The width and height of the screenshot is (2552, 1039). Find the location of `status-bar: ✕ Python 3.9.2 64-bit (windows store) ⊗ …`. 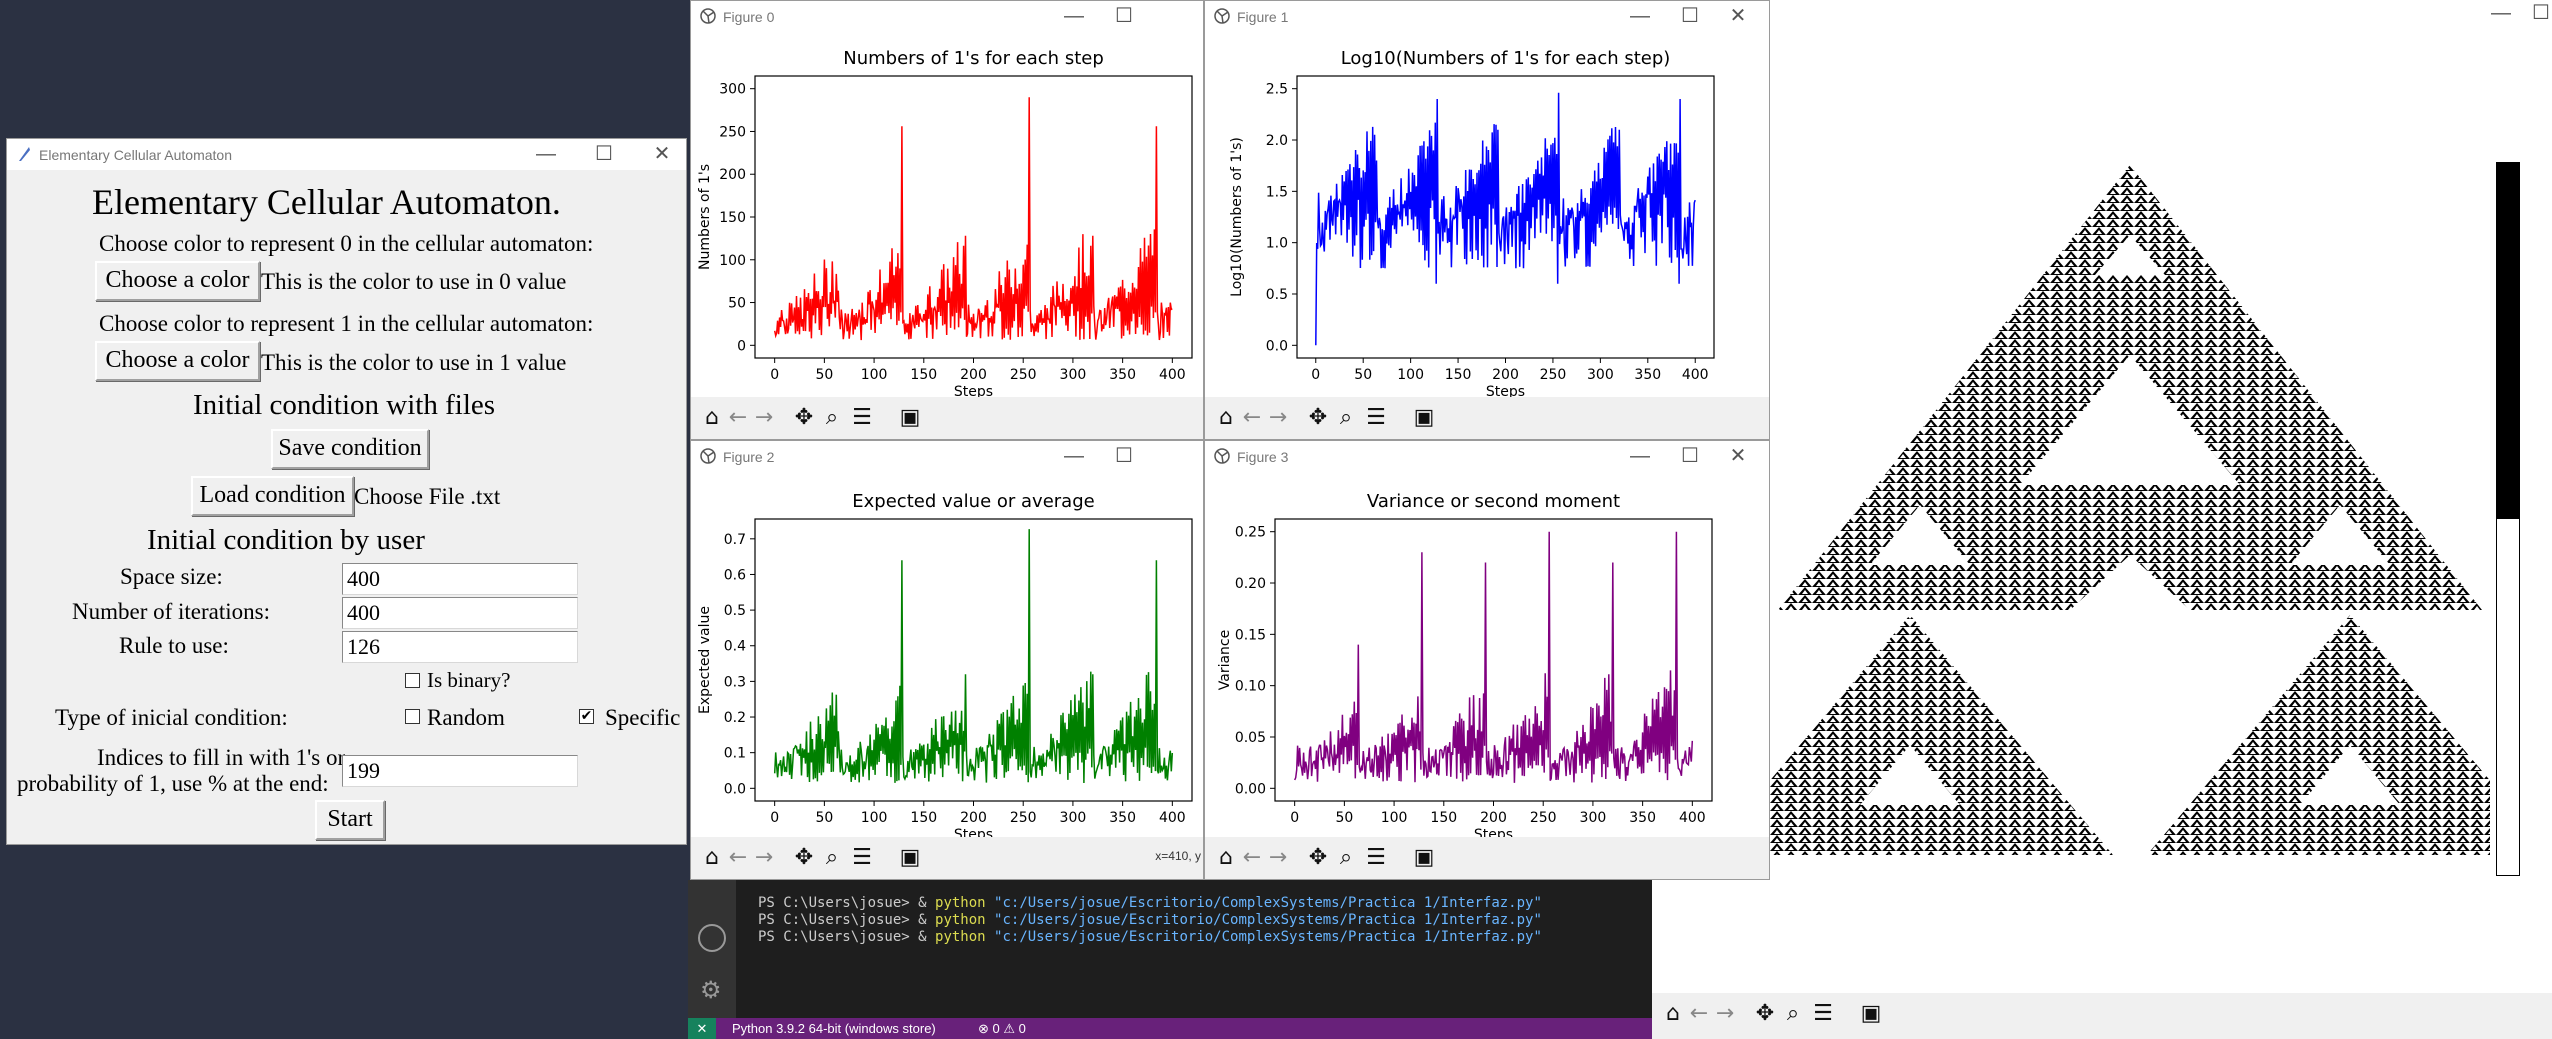

status-bar: ✕ Python 3.9.2 64-bit (windows store) ⊗ … is located at coordinates (1170, 1028).